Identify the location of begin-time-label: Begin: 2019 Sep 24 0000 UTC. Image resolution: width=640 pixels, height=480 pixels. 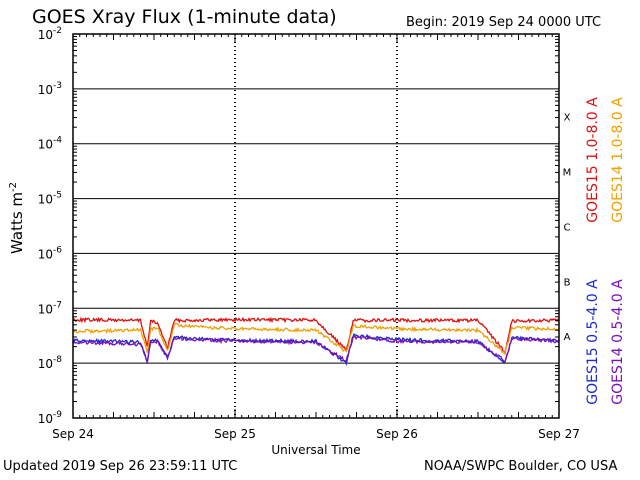
(504, 22).